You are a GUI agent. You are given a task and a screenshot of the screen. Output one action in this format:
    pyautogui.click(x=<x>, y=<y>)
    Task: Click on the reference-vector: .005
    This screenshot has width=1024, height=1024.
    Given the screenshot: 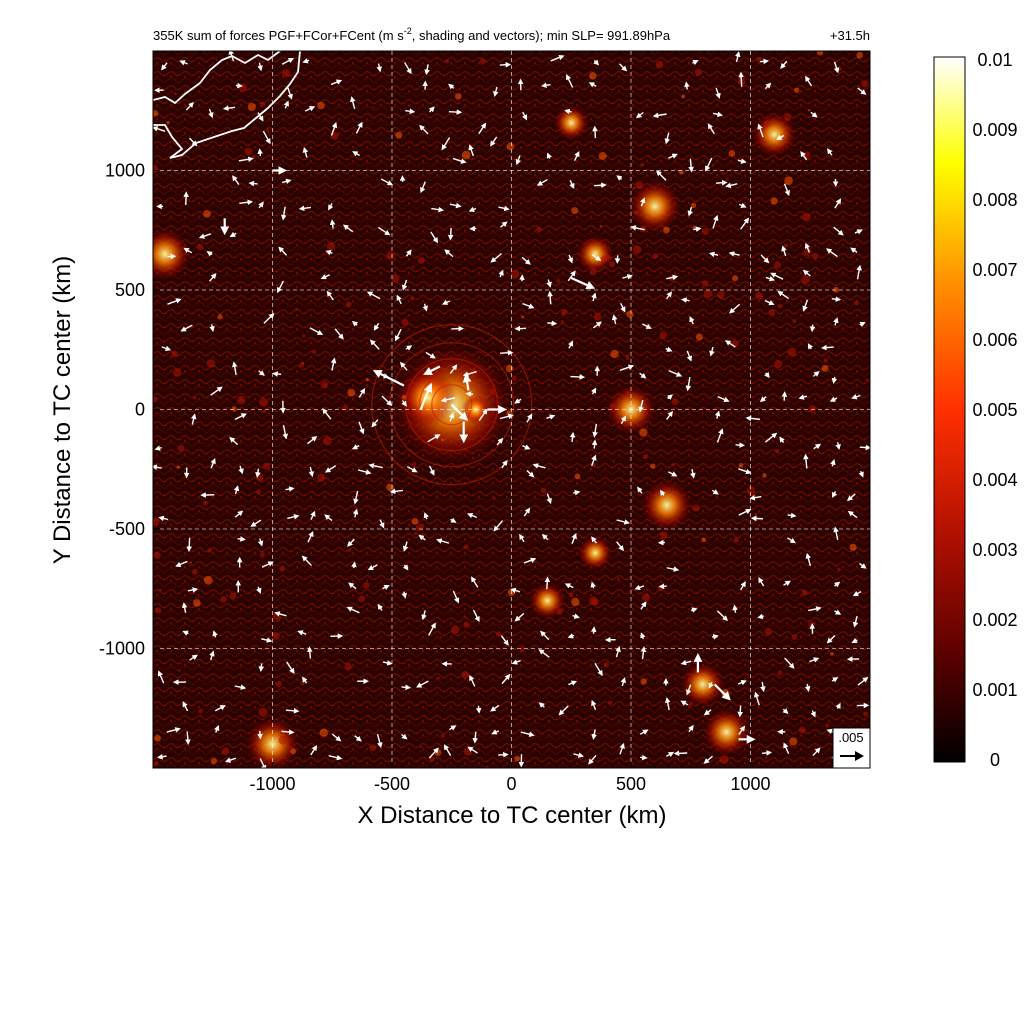 What is the action you would take?
    pyautogui.click(x=851, y=748)
    